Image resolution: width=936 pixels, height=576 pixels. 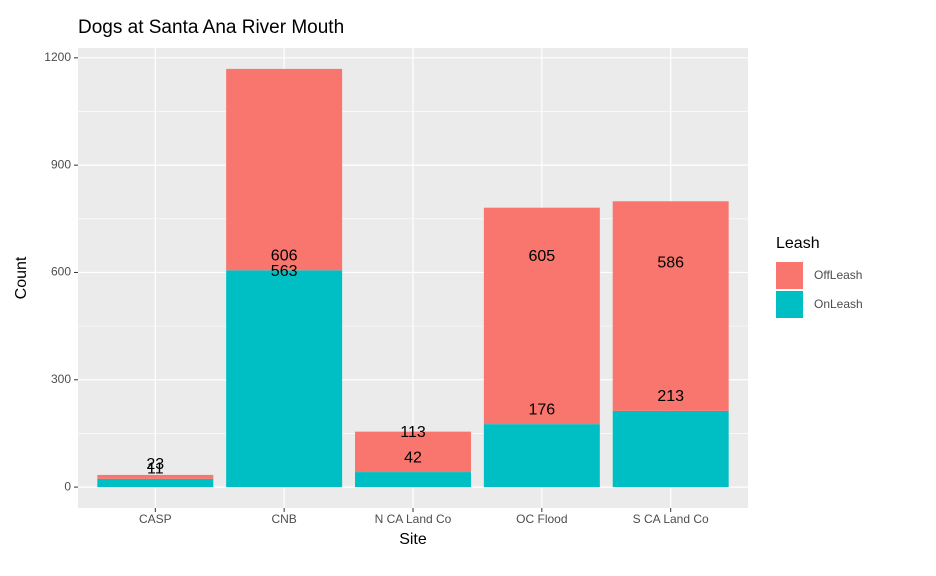 What do you see at coordinates (798, 243) in the screenshot?
I see `legend-title: Leash` at bounding box center [798, 243].